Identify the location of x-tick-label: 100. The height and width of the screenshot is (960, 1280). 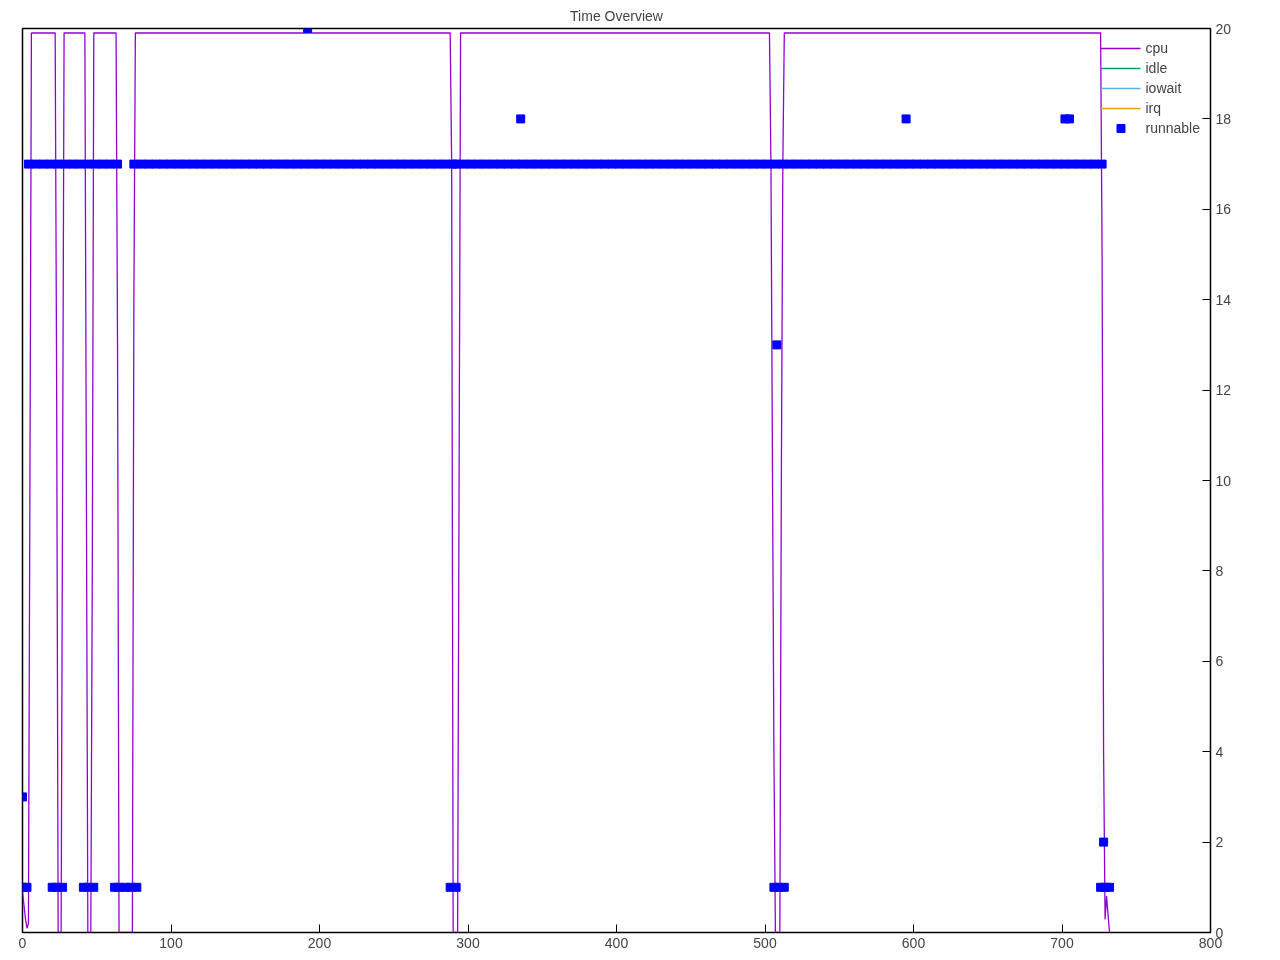
(171, 942).